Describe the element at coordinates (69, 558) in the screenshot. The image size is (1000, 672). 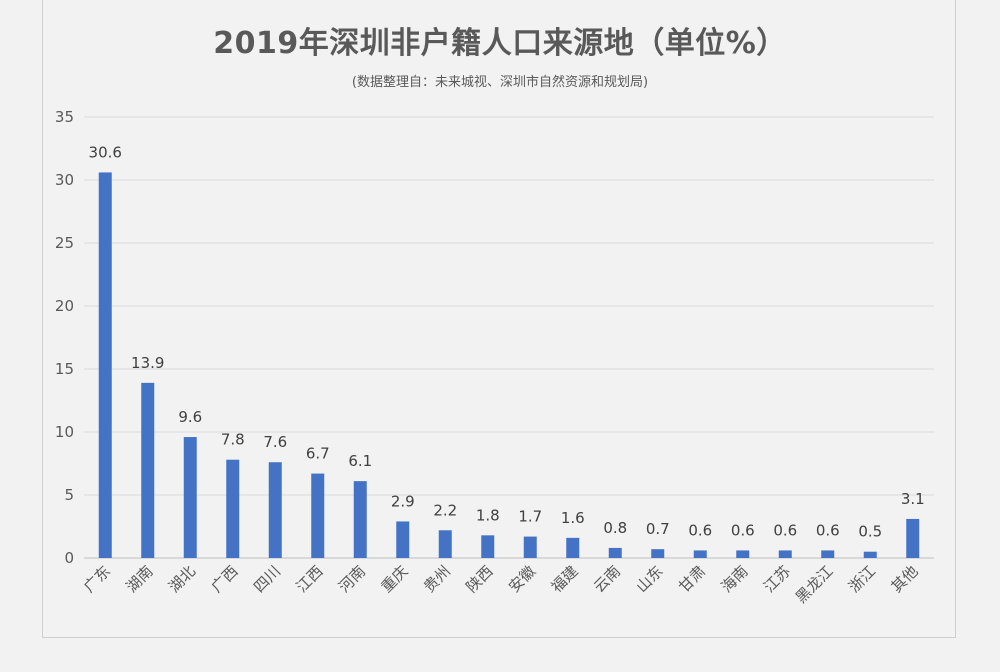
I see `y-tick-label: 0` at that location.